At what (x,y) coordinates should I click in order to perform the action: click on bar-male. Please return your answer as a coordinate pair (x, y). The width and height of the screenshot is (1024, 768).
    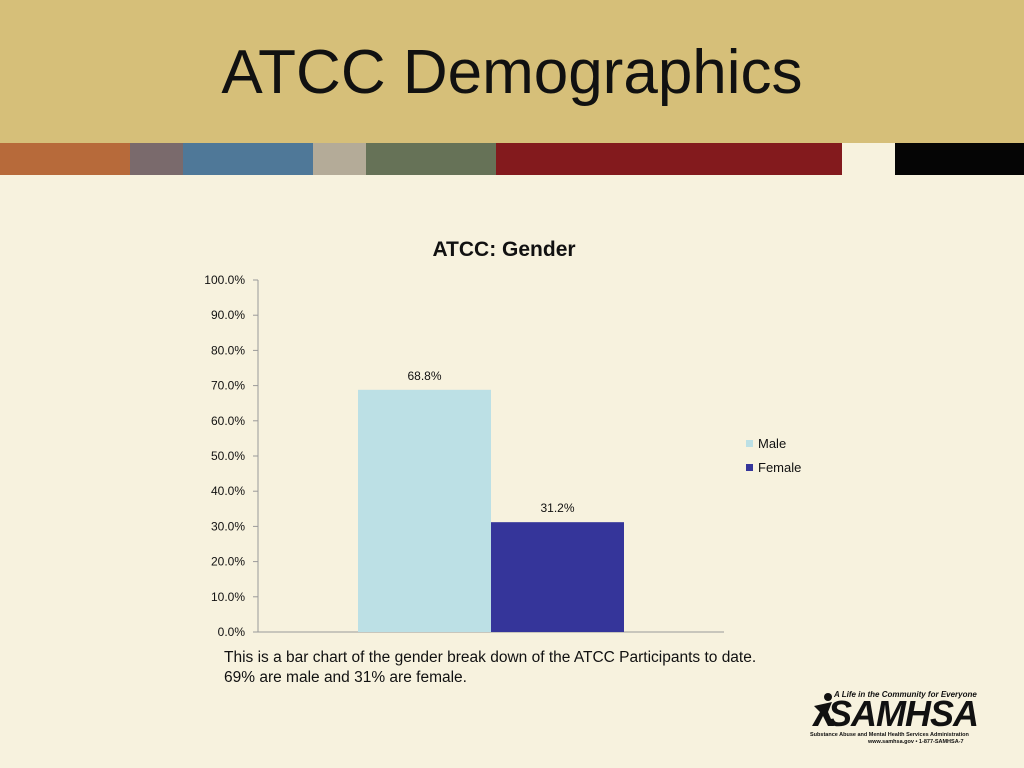
    Looking at the image, I should click on (424, 510).